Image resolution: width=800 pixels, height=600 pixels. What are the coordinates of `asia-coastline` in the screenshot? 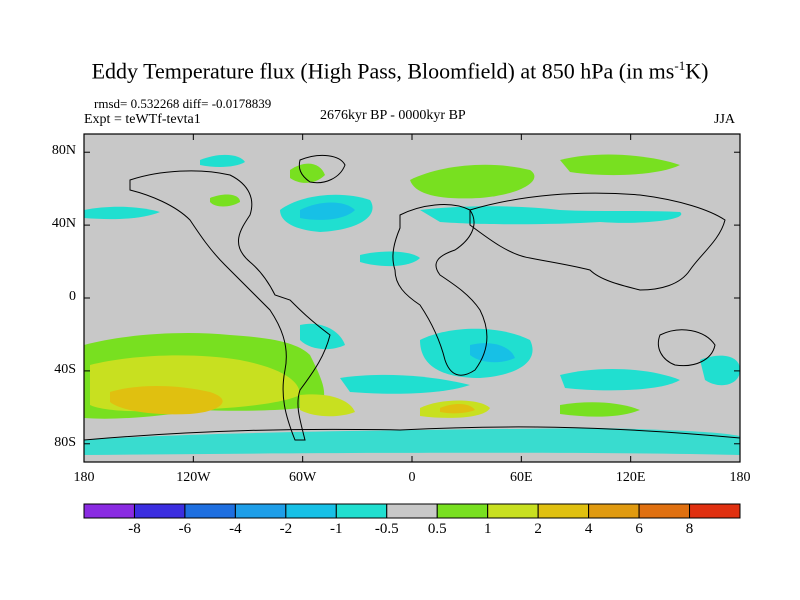 It's located at (597, 241).